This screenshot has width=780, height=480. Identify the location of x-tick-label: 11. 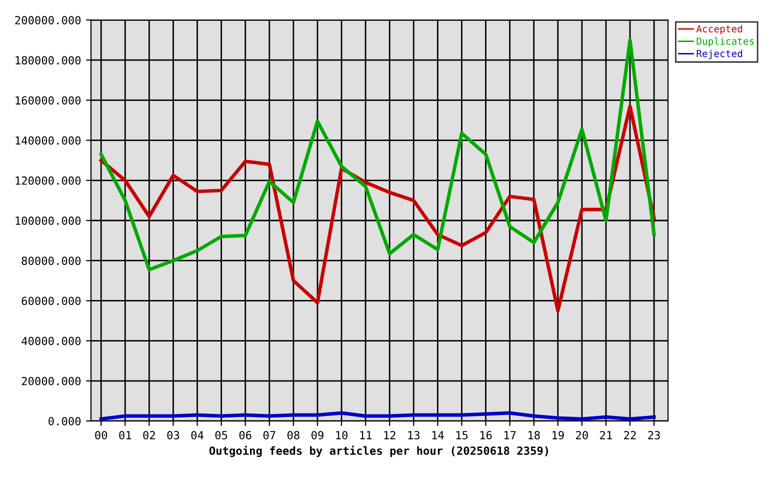
(366, 435).